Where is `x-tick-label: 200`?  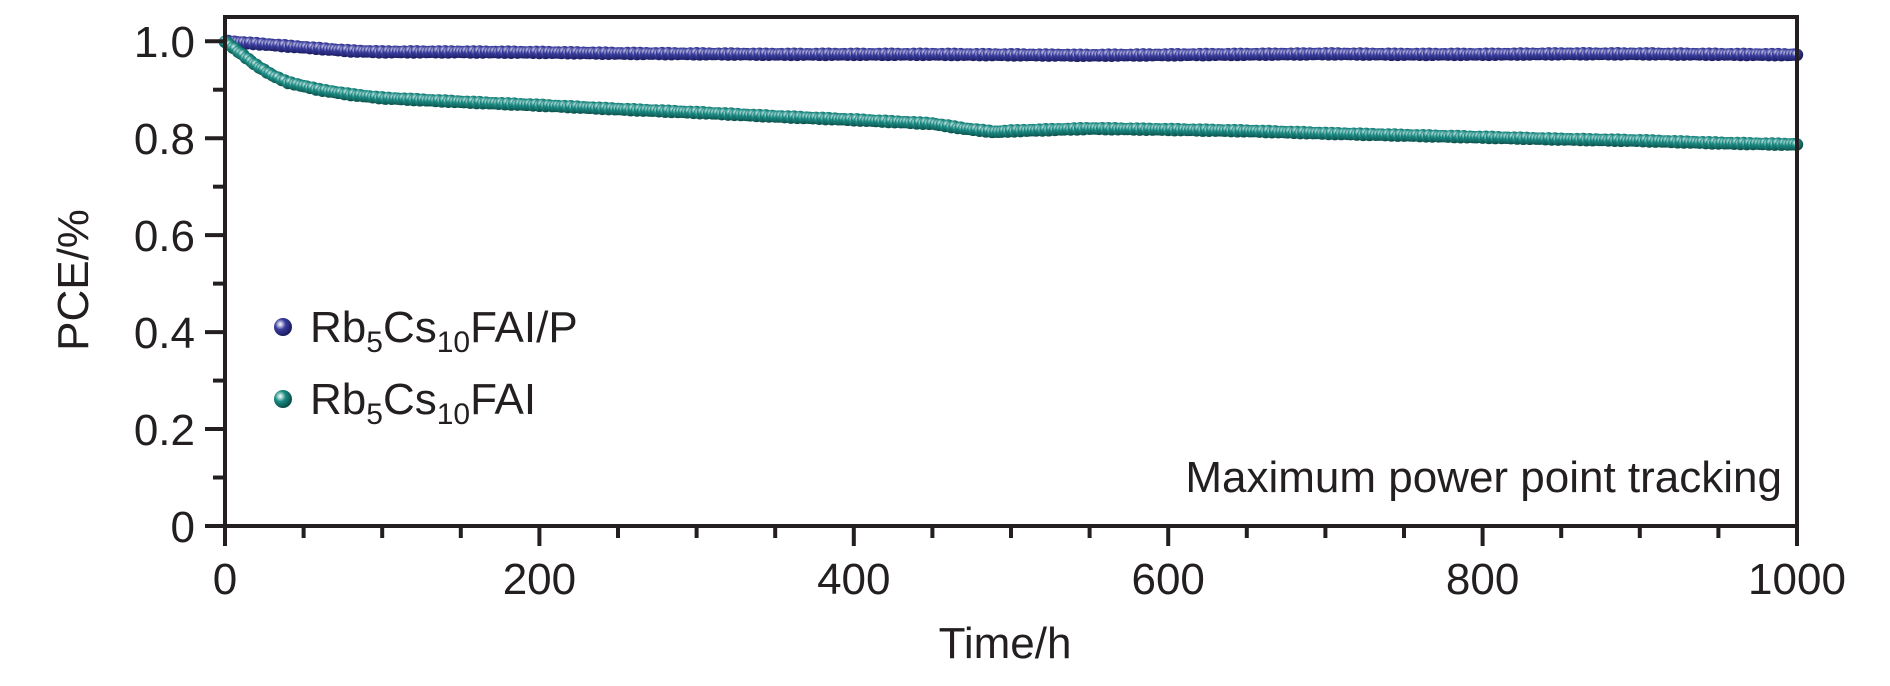
x-tick-label: 200 is located at coordinates (539, 579).